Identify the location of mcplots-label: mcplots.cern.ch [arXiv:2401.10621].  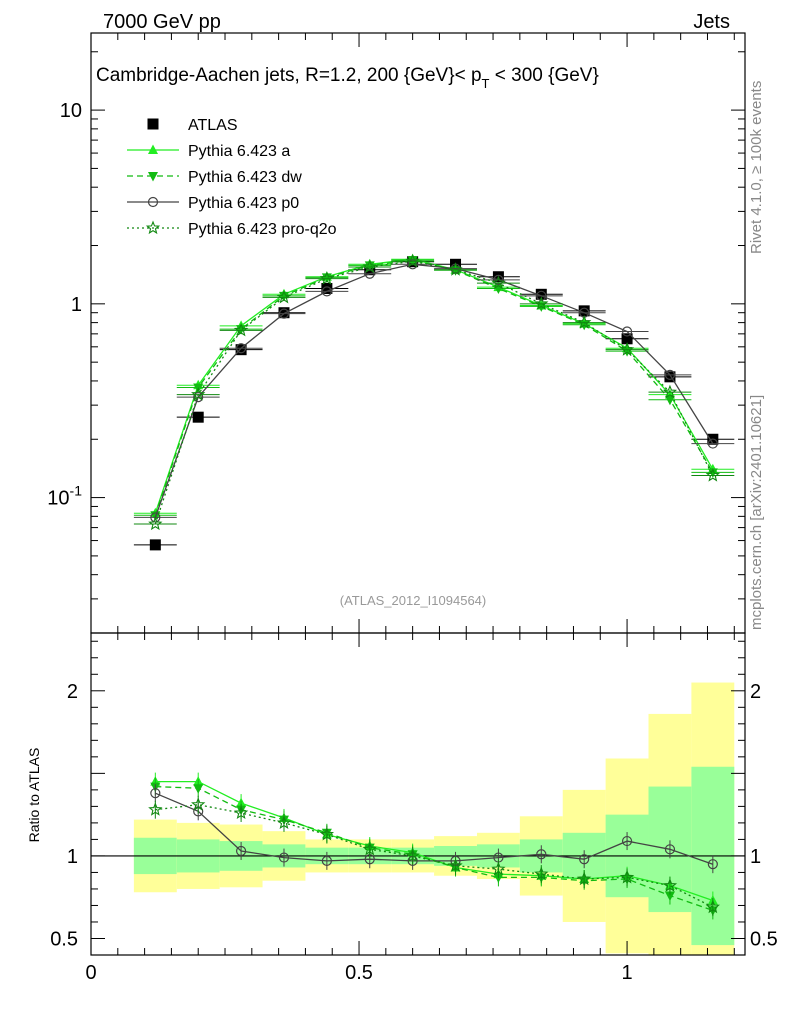
(756, 512).